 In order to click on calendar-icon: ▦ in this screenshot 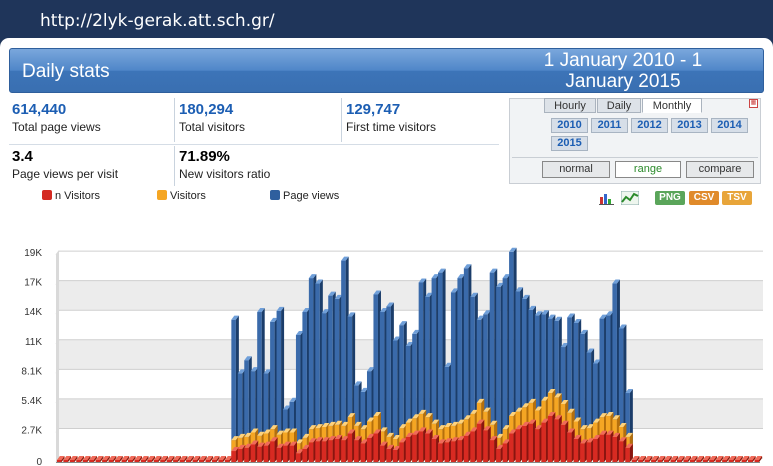, I will do `click(753, 103)`.